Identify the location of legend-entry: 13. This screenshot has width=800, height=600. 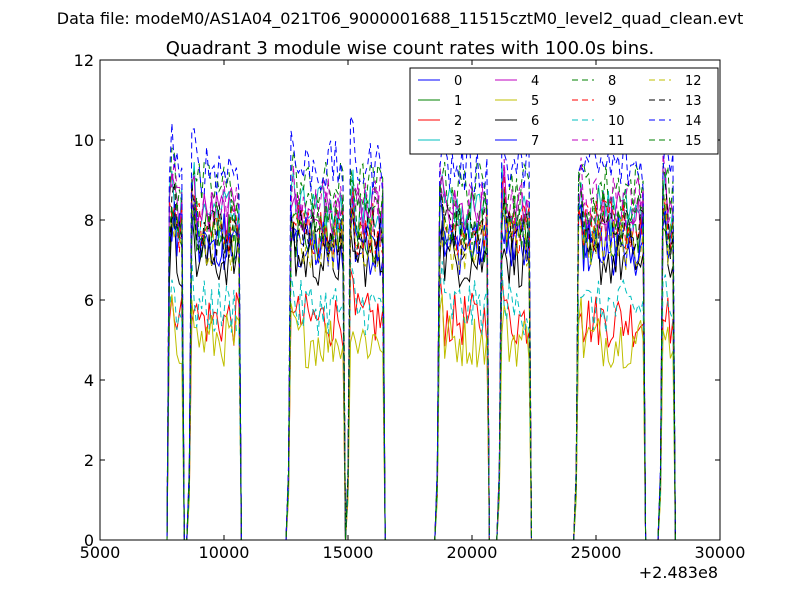
(693, 101).